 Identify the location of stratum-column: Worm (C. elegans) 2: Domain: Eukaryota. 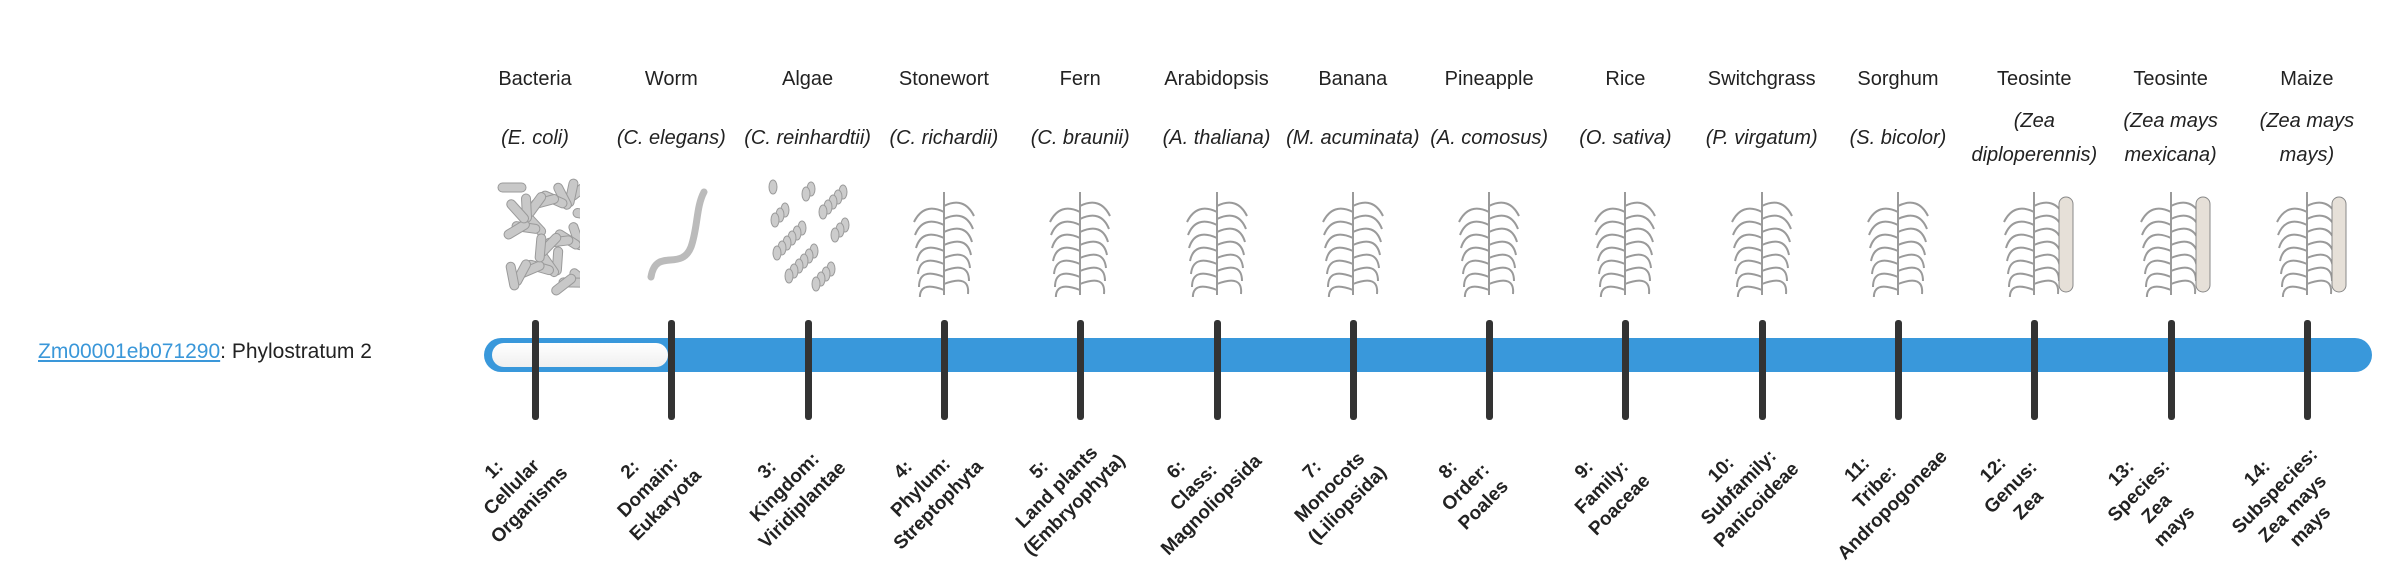
(671, 290).